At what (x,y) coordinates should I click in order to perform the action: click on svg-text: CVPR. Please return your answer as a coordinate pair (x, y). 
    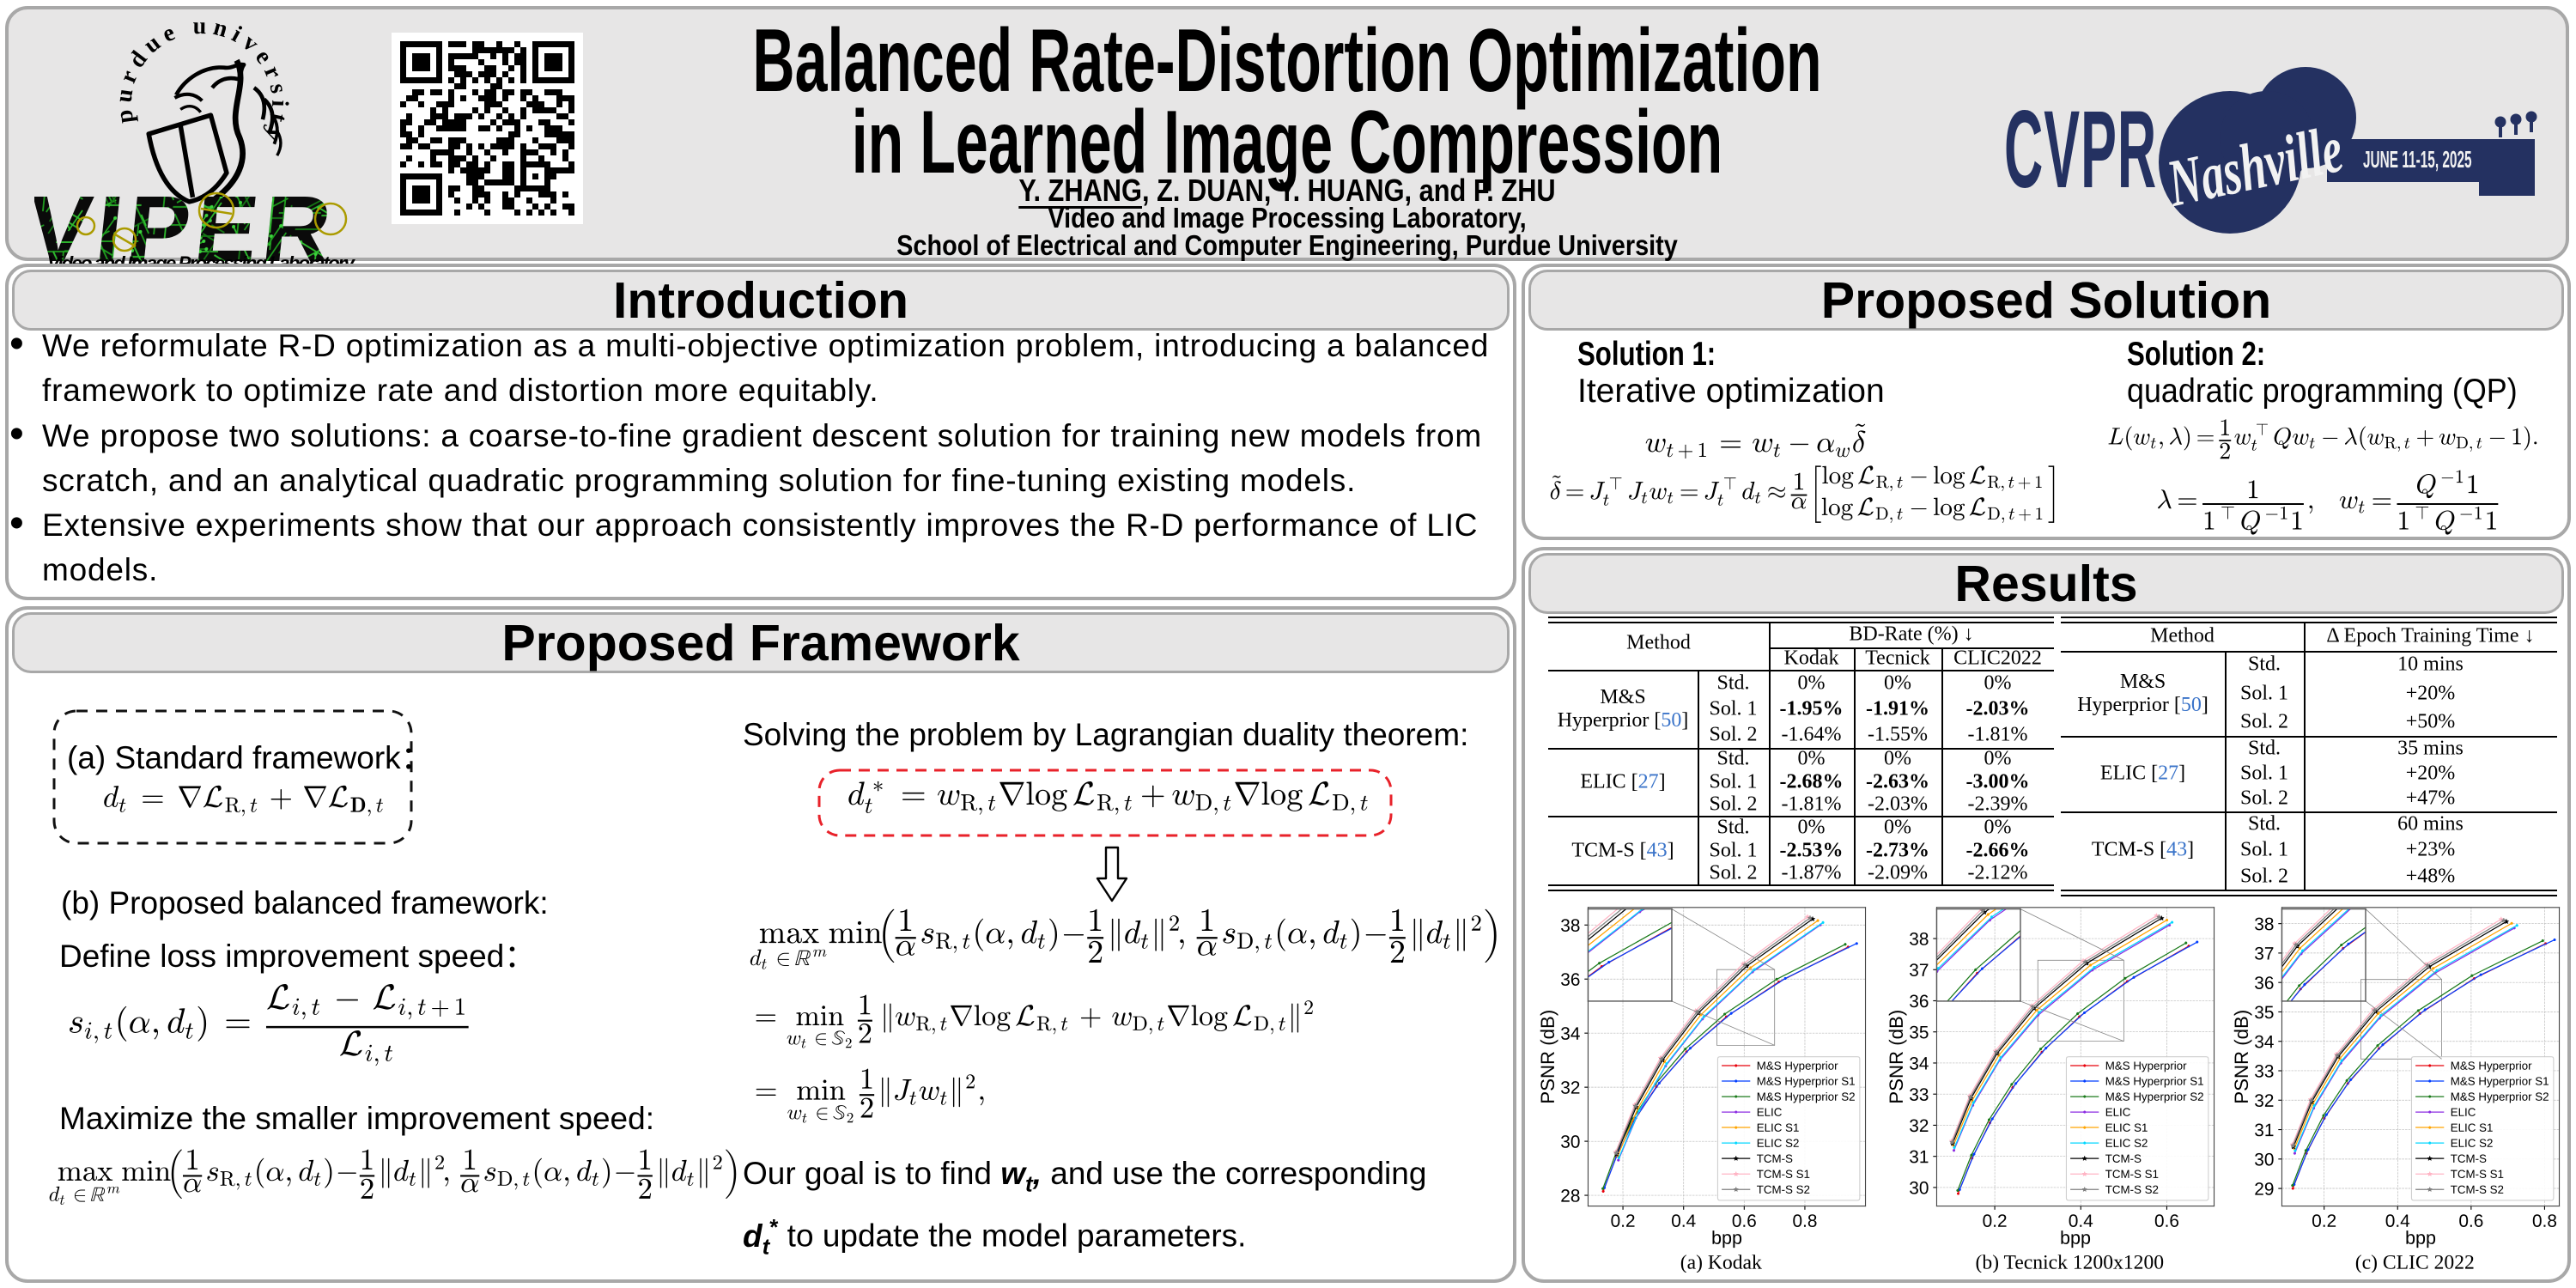
    Looking at the image, I should click on (2080, 150).